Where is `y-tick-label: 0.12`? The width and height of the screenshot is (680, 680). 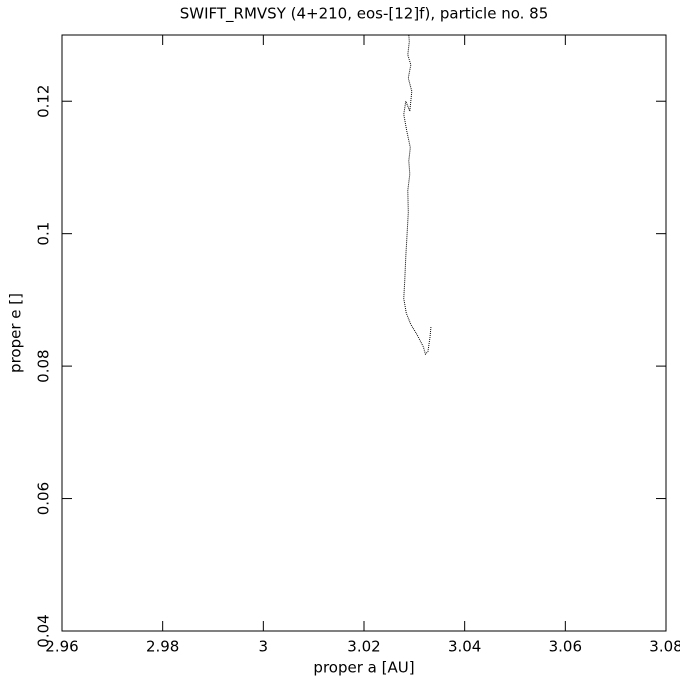 y-tick-label: 0.12 is located at coordinates (44, 101).